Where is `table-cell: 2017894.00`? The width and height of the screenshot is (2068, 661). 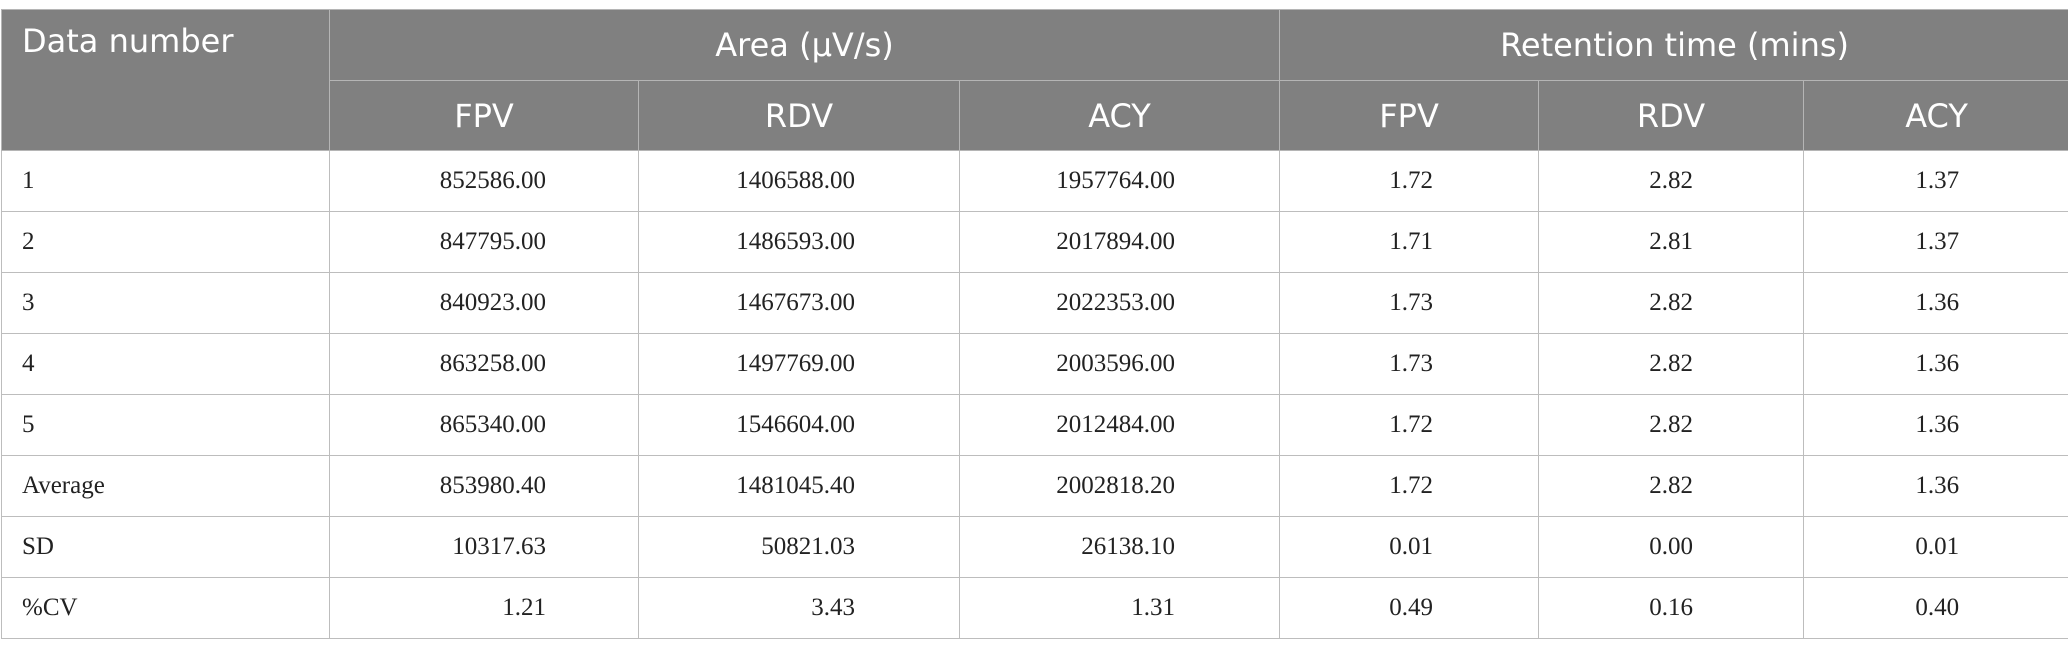 table-cell: 2017894.00 is located at coordinates (1120, 242).